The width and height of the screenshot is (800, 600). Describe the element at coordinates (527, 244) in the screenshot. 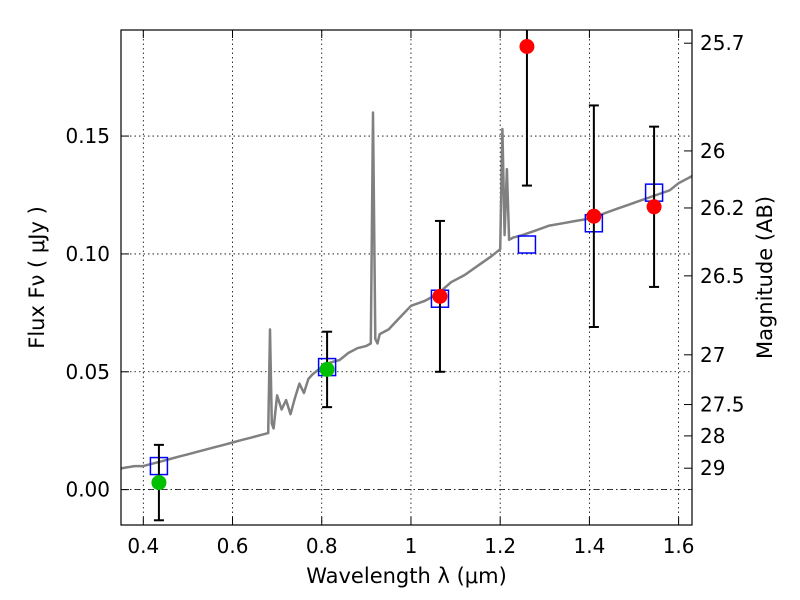

I see `model-square` at that location.